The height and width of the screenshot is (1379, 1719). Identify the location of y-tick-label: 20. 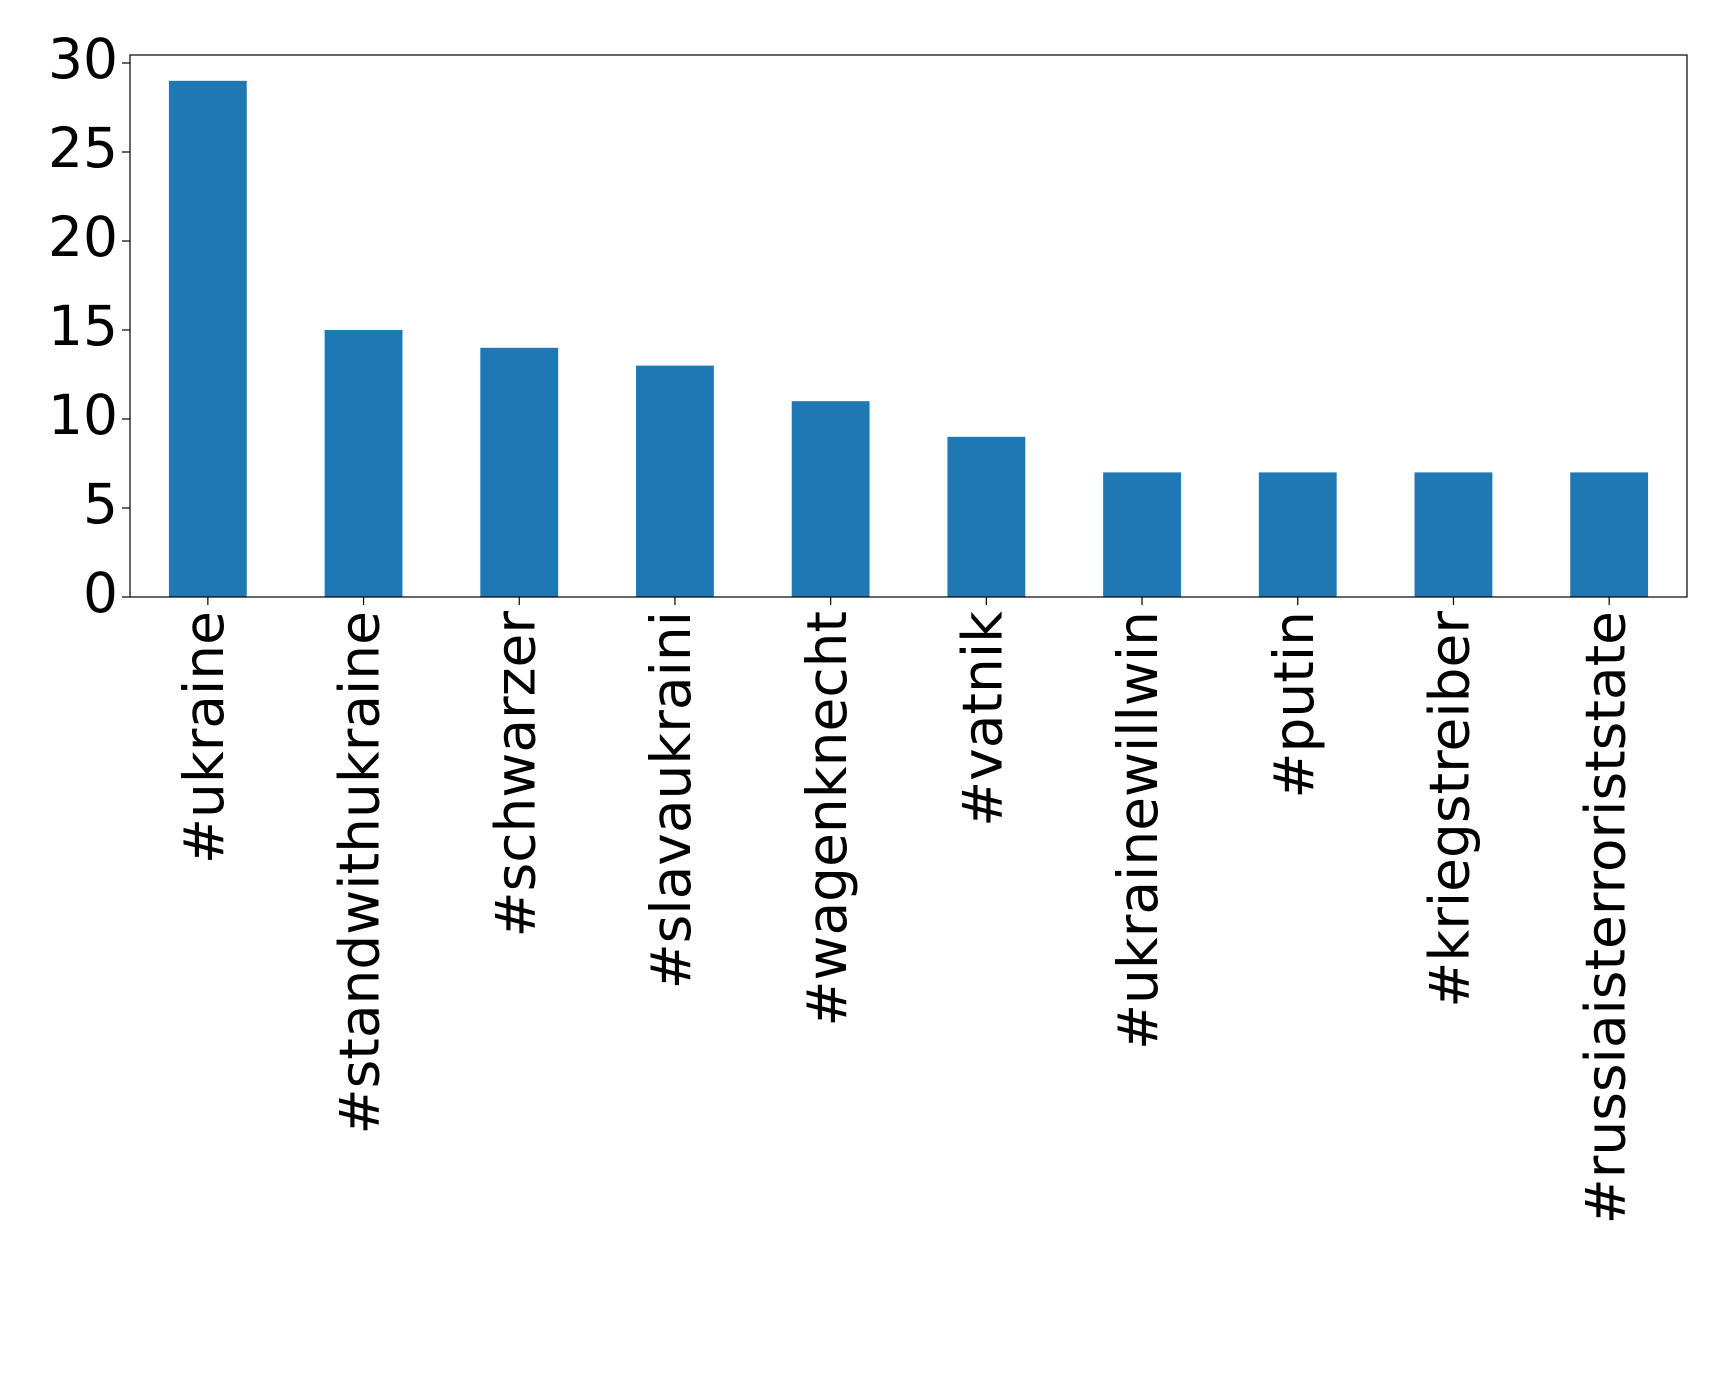
(83, 237).